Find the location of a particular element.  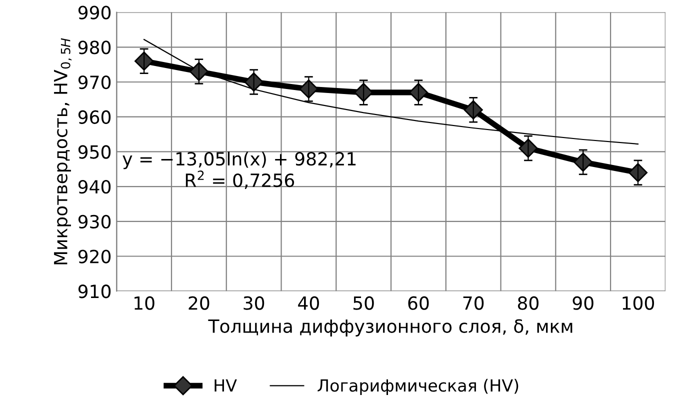

legend-label: HV is located at coordinates (225, 385).